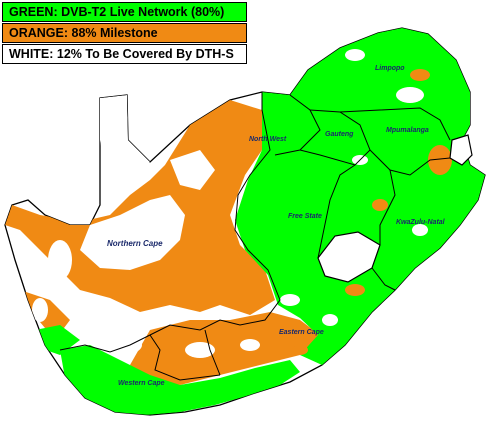 The height and width of the screenshot is (427, 500). What do you see at coordinates (349, 257) in the screenshot?
I see `lesotho` at bounding box center [349, 257].